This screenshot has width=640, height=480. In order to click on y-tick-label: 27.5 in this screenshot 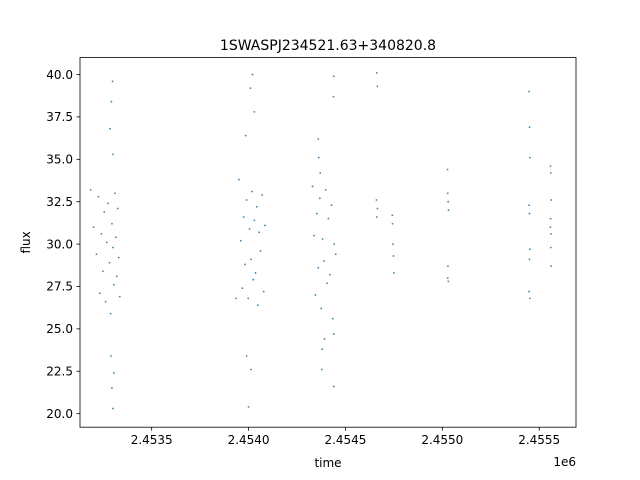, I will do `click(59, 287)`.